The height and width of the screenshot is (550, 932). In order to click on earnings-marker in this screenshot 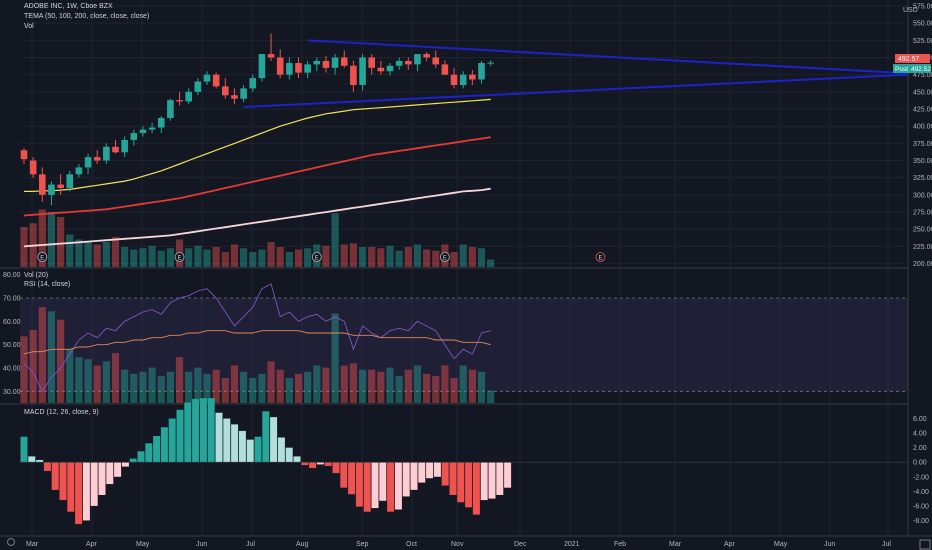, I will do `click(42, 257)`.